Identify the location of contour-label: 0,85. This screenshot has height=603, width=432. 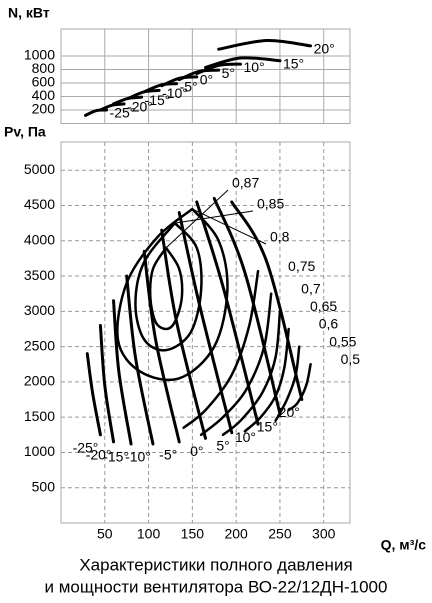
(270, 204).